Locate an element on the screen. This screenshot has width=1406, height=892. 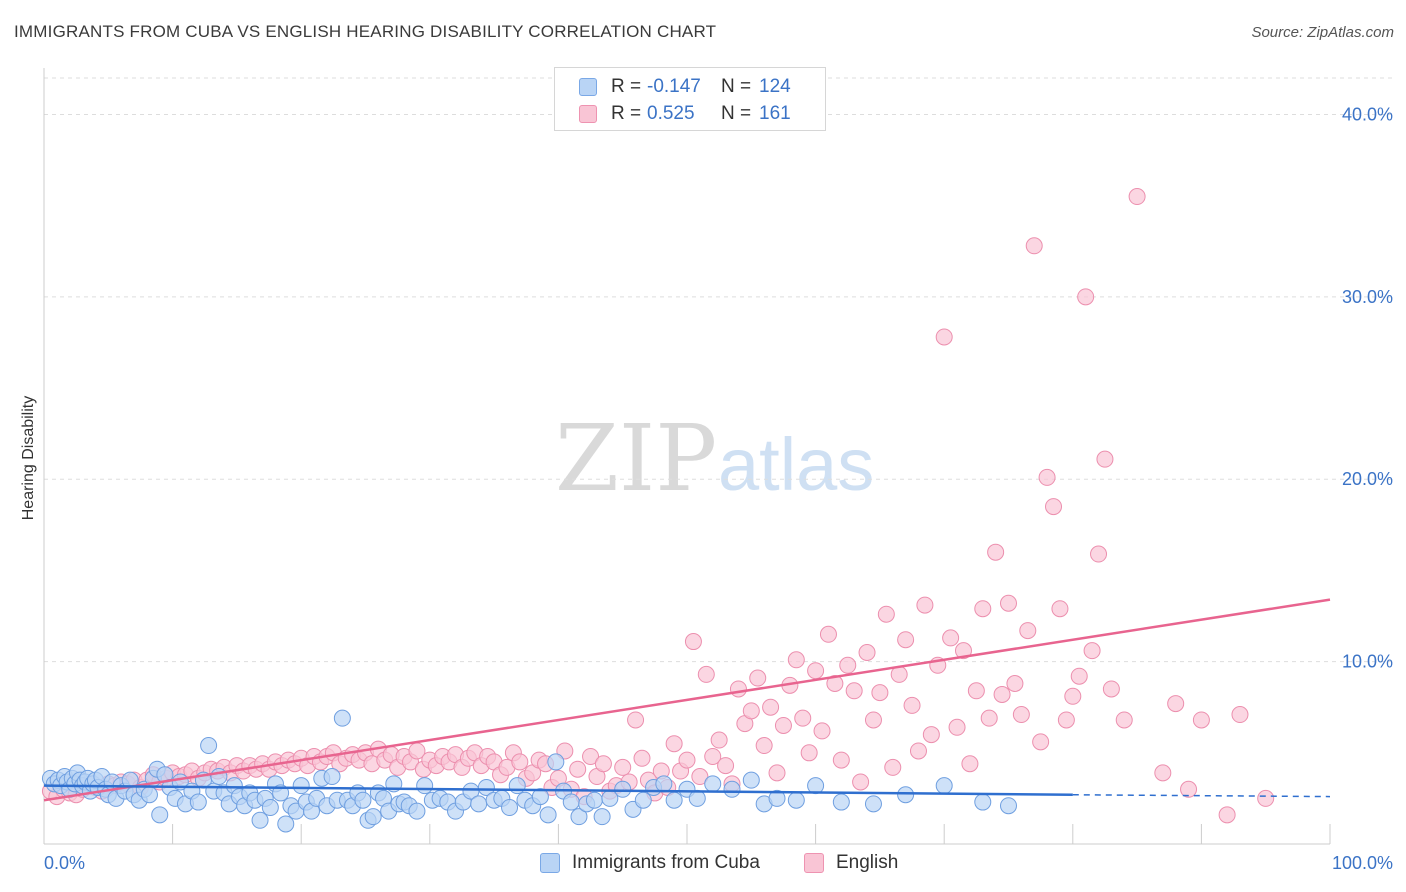
y-tick-label: 30.0% is located at coordinates (1367, 297).